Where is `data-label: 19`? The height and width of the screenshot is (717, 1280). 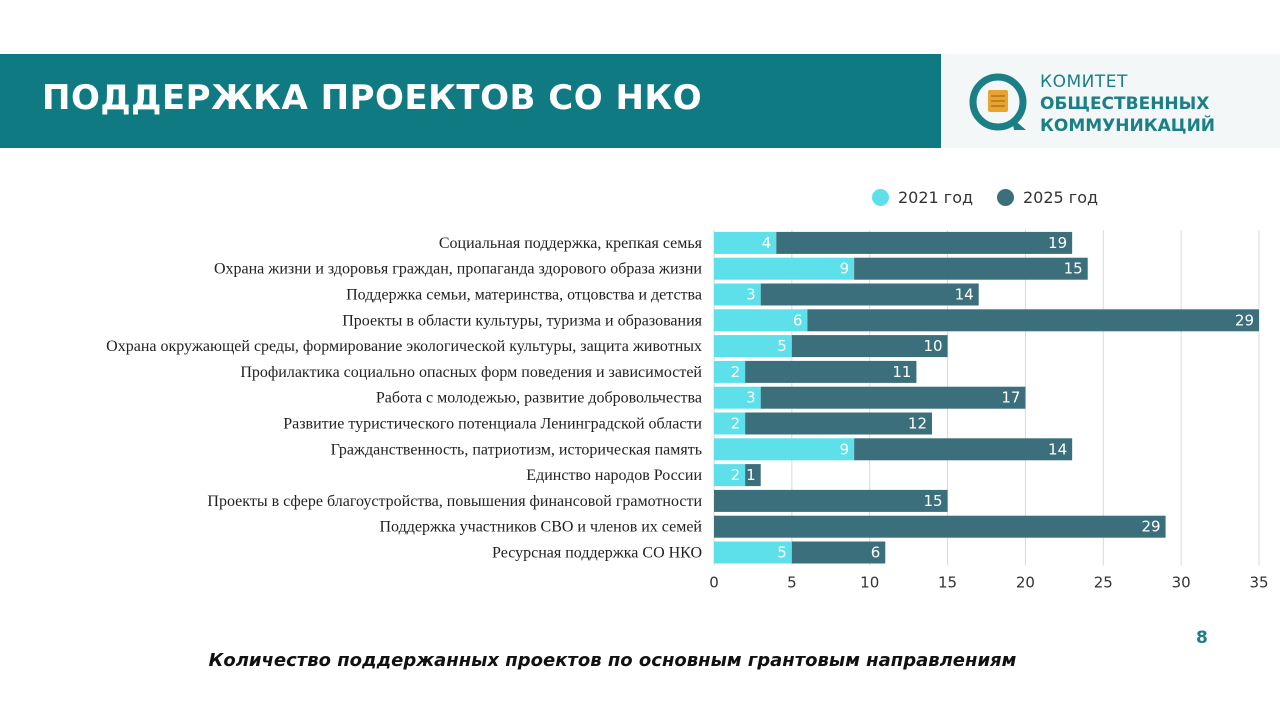
data-label: 19 is located at coordinates (1057, 243).